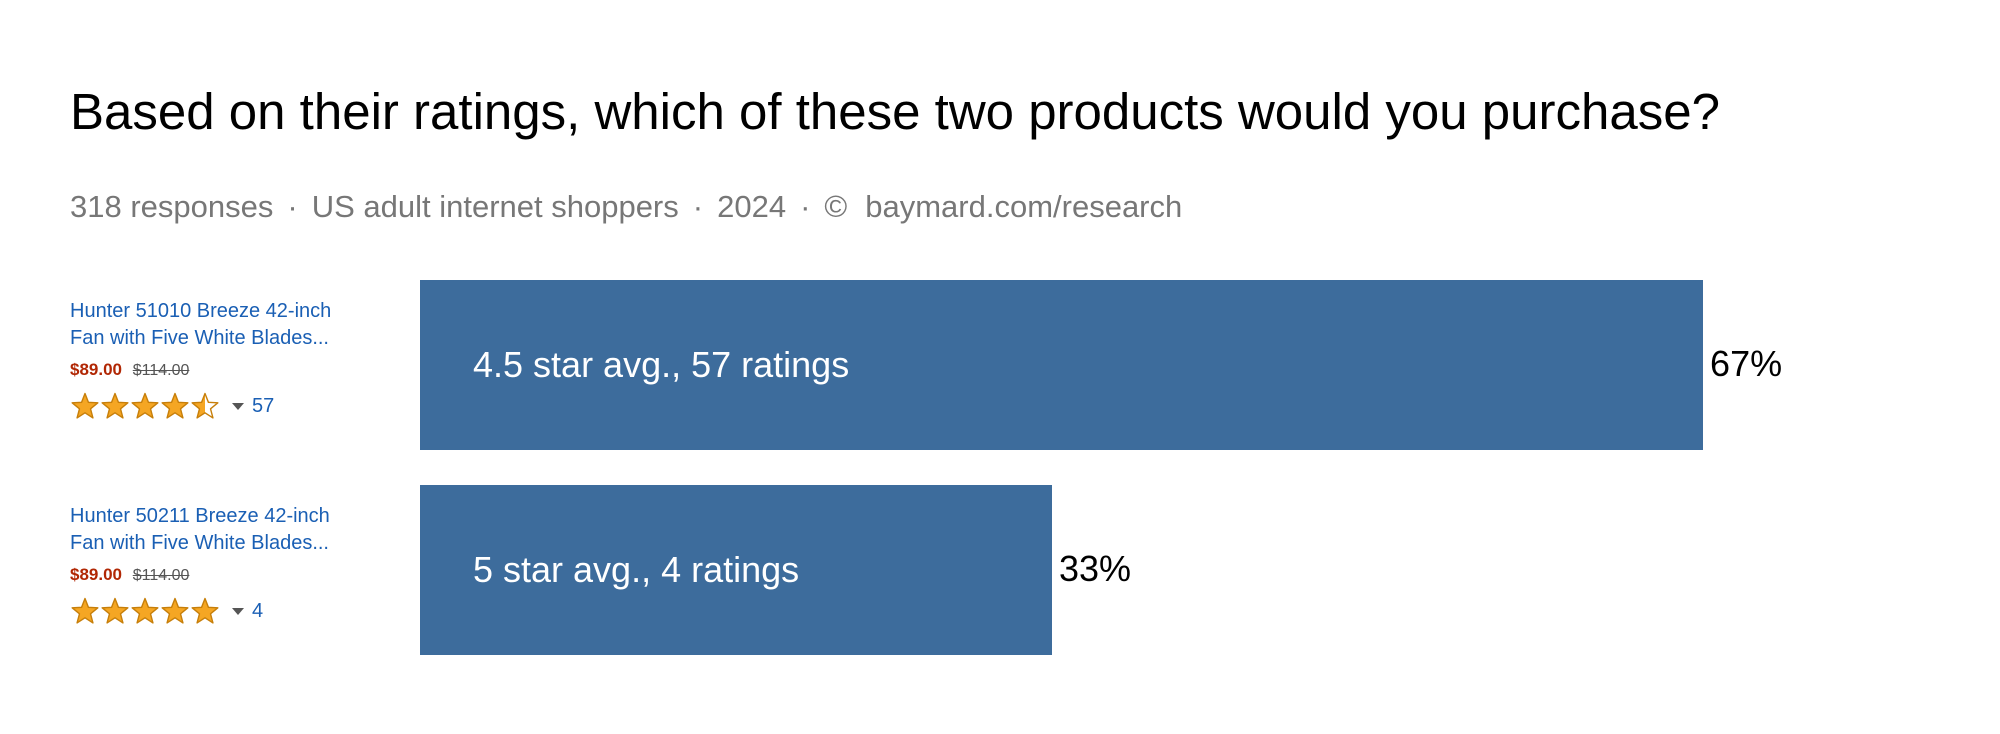  What do you see at coordinates (495, 206) in the screenshot?
I see `meta-audience: US adult internet shoppers` at bounding box center [495, 206].